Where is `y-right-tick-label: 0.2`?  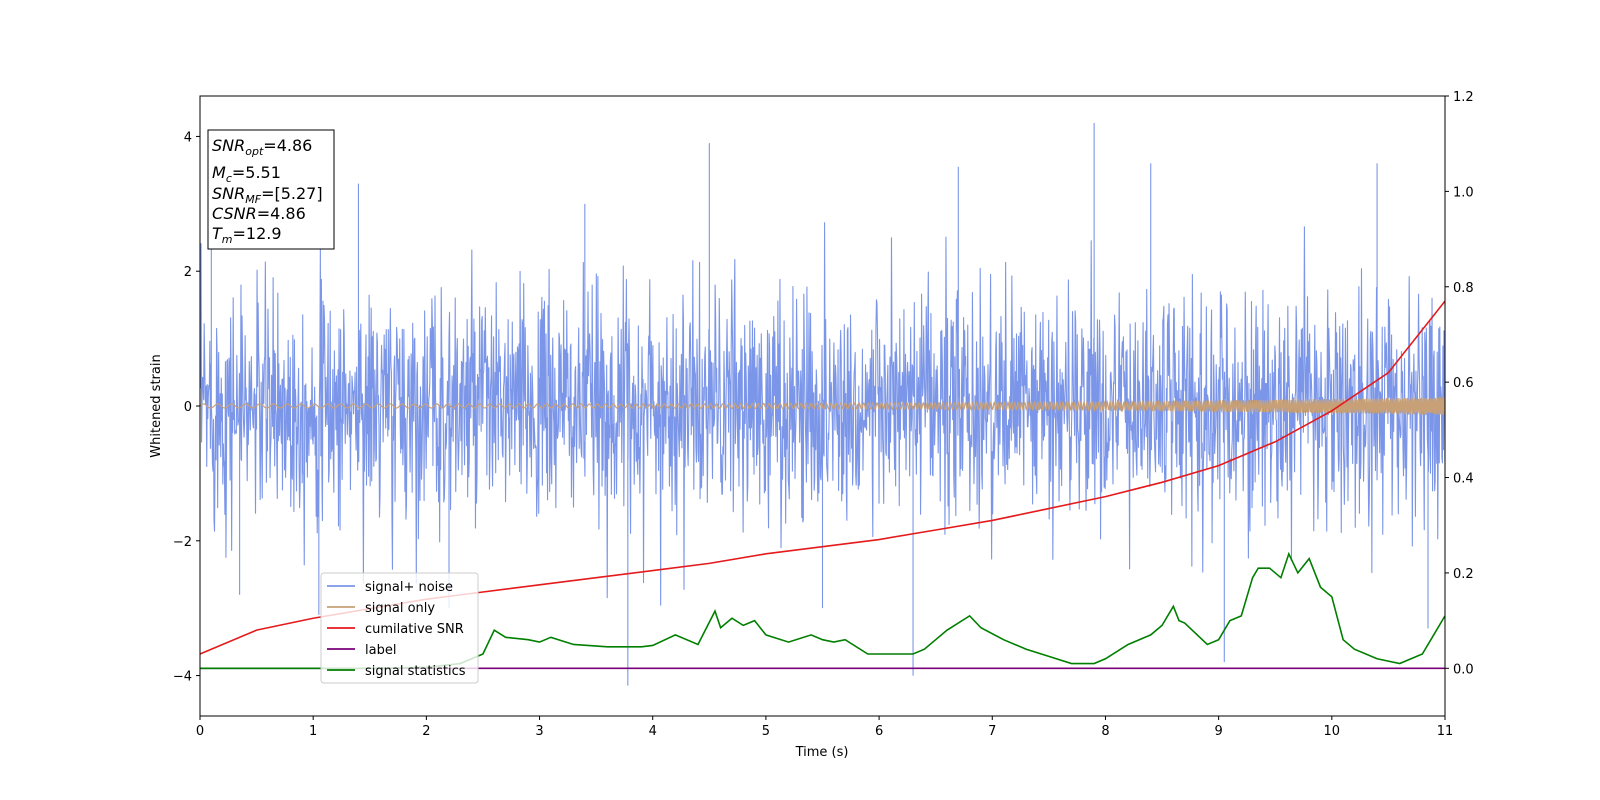 y-right-tick-label: 0.2 is located at coordinates (1463, 574).